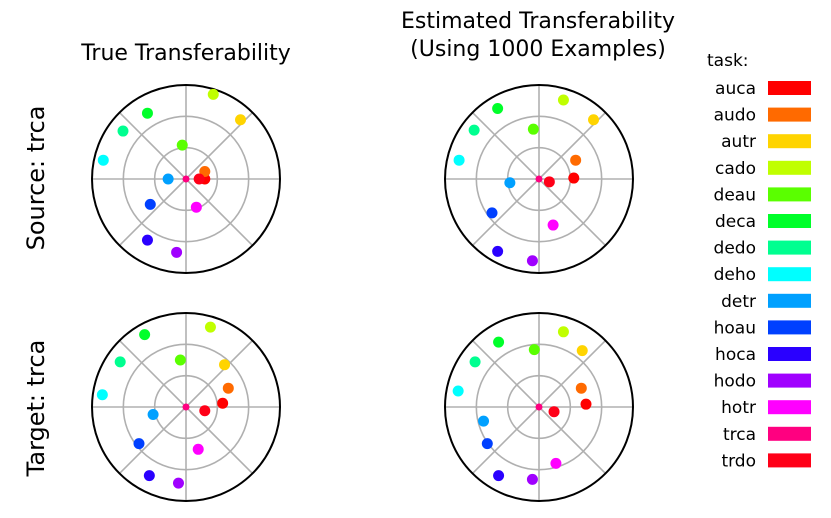 This screenshot has width=831, height=518. Describe the element at coordinates (738, 302) in the screenshot. I see `legend-label-detr: detr` at that location.